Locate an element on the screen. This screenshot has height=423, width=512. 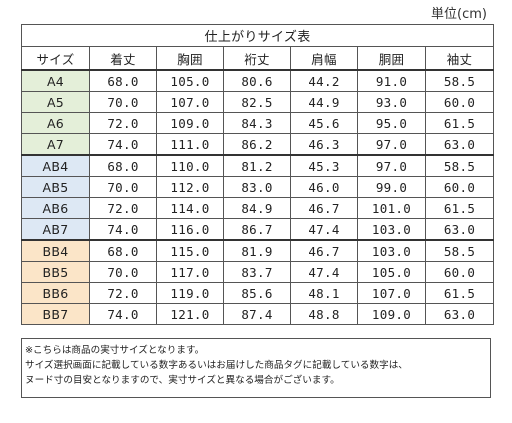
measurement-cell: 82.5 is located at coordinates (257, 102).